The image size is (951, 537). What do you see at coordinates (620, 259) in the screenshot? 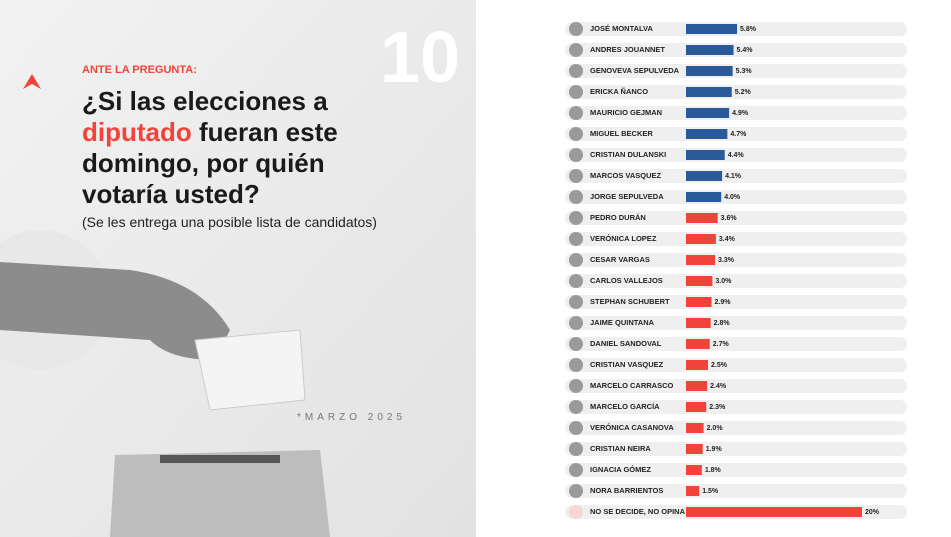
I see `candidate-name: CESAR VARGAS` at bounding box center [620, 259].